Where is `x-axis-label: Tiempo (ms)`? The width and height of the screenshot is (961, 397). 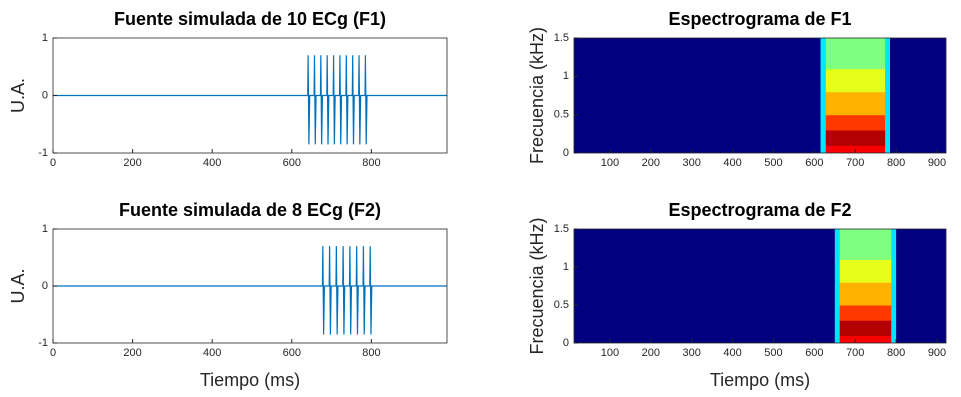 x-axis-label: Tiempo (ms) is located at coordinates (250, 380).